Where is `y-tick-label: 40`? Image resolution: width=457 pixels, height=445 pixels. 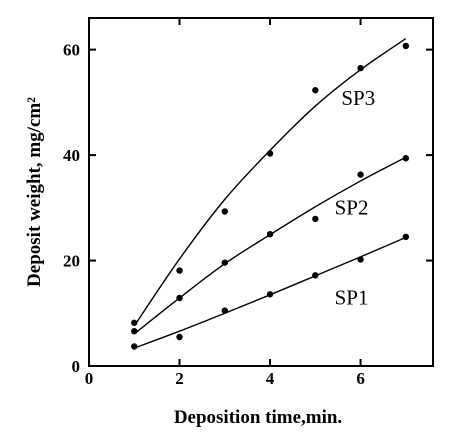
y-tick-label: 40 is located at coordinates (71, 155).